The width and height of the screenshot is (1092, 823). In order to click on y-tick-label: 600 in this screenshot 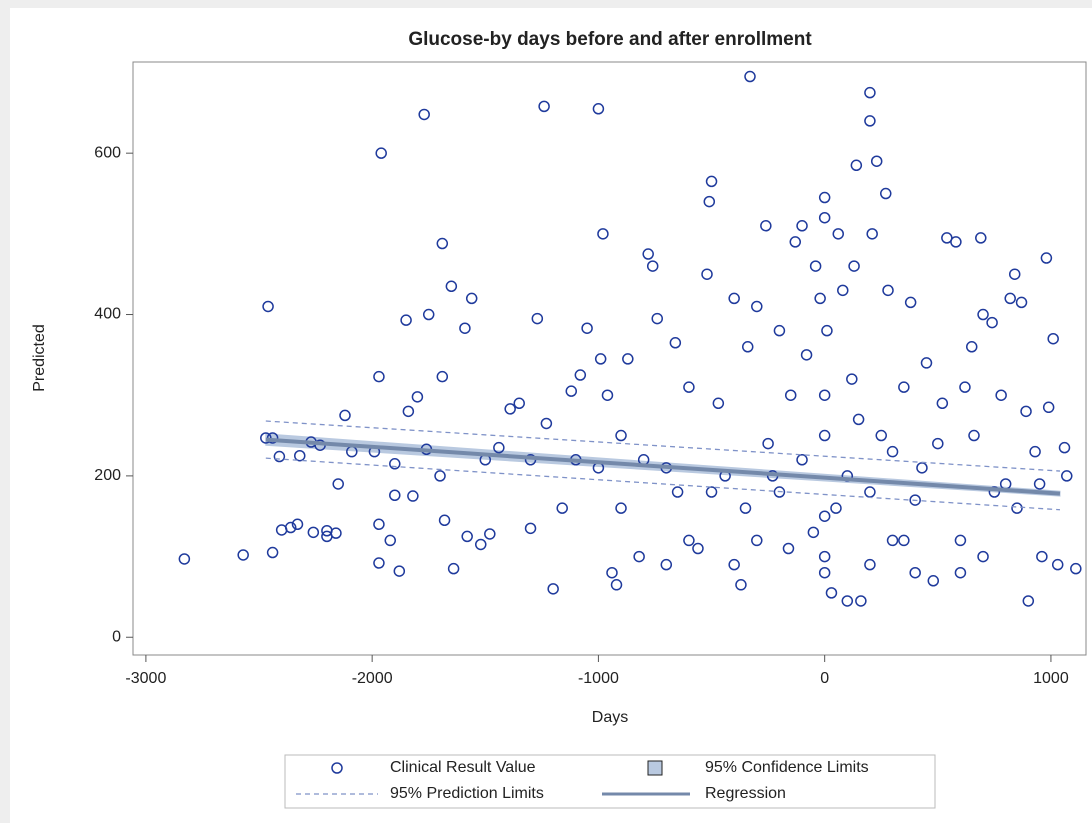, I will do `click(107, 152)`.